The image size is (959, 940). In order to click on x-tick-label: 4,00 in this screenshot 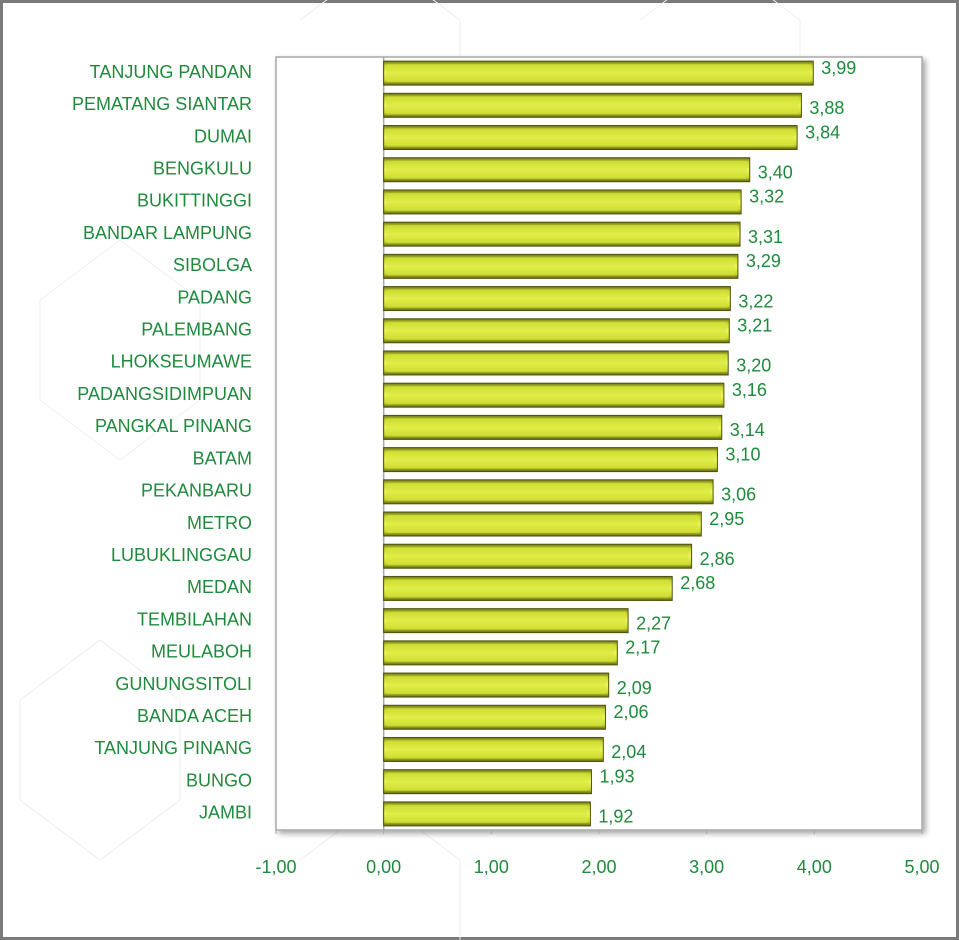, I will do `click(814, 867)`.